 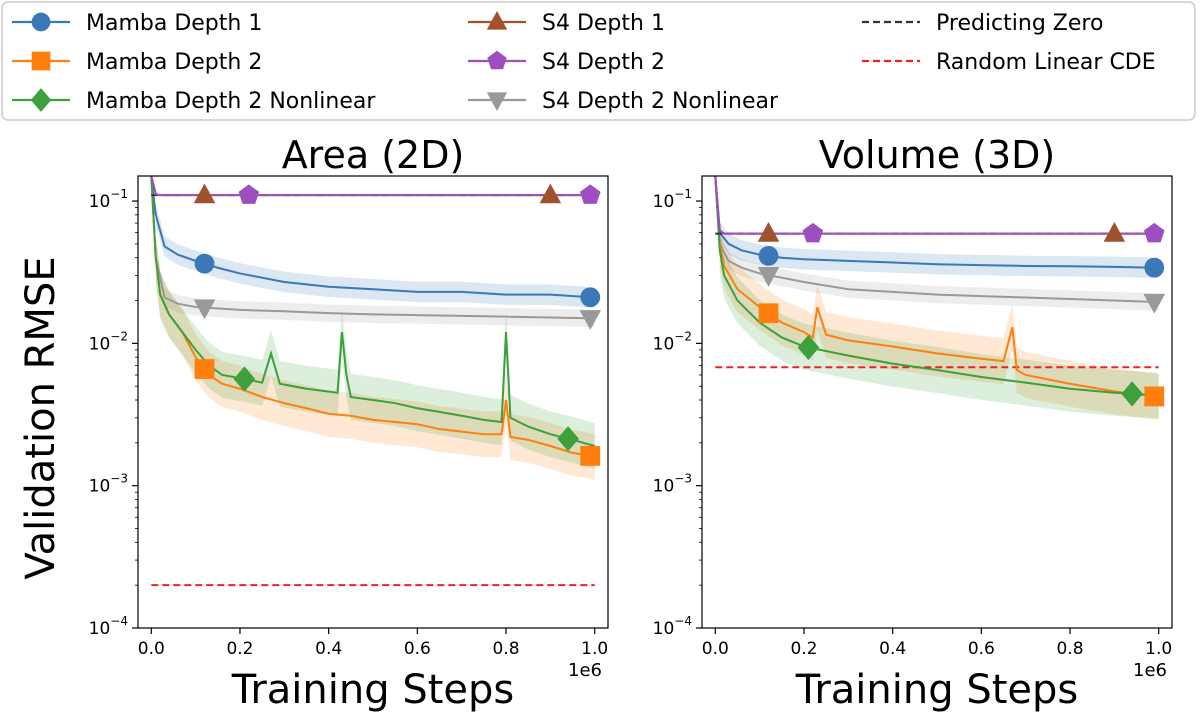 What do you see at coordinates (373, 155) in the screenshot?
I see `panel-title: Area (2D)` at bounding box center [373, 155].